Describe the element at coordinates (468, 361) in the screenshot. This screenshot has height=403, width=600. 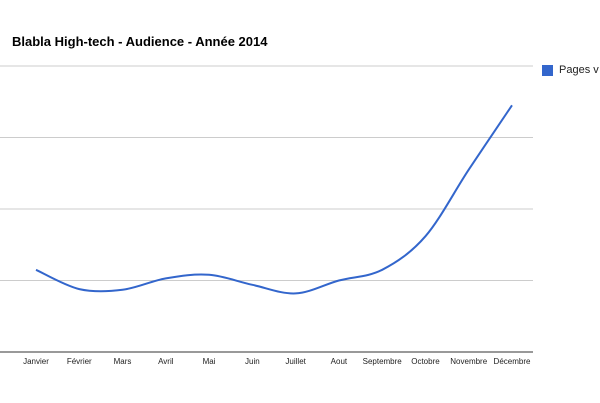
I see `x-tick-label: Novembre` at that location.